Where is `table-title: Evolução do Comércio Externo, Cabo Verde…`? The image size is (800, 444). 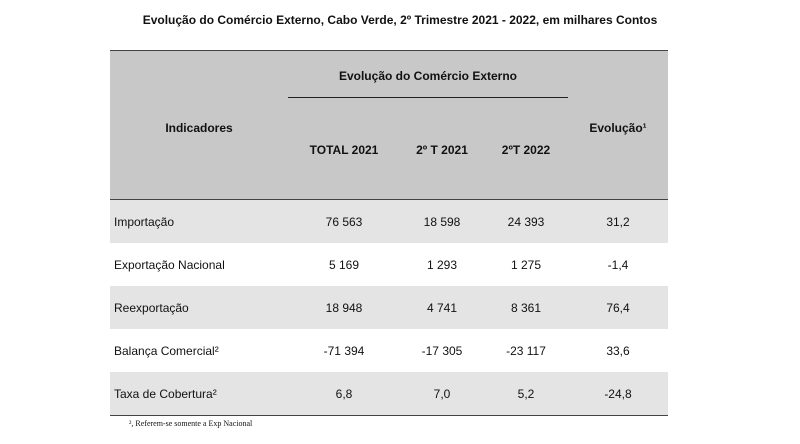 table-title: Evolução do Comércio Externo, Cabo Verde… is located at coordinates (400, 20).